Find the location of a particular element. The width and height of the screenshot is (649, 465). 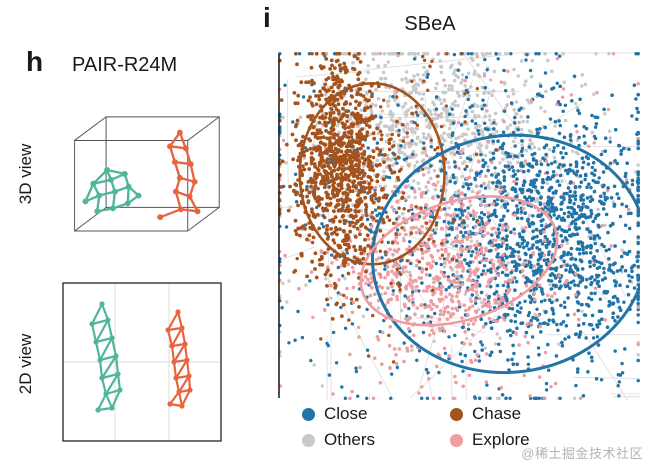

pose-3d-plot is located at coordinates (147, 174).